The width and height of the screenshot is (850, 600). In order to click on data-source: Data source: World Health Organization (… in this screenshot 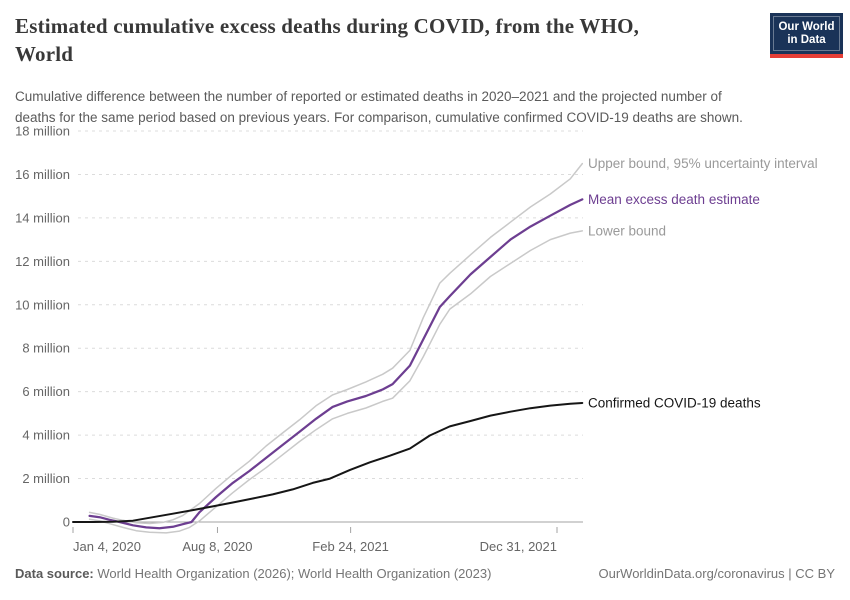, I will do `click(253, 573)`.